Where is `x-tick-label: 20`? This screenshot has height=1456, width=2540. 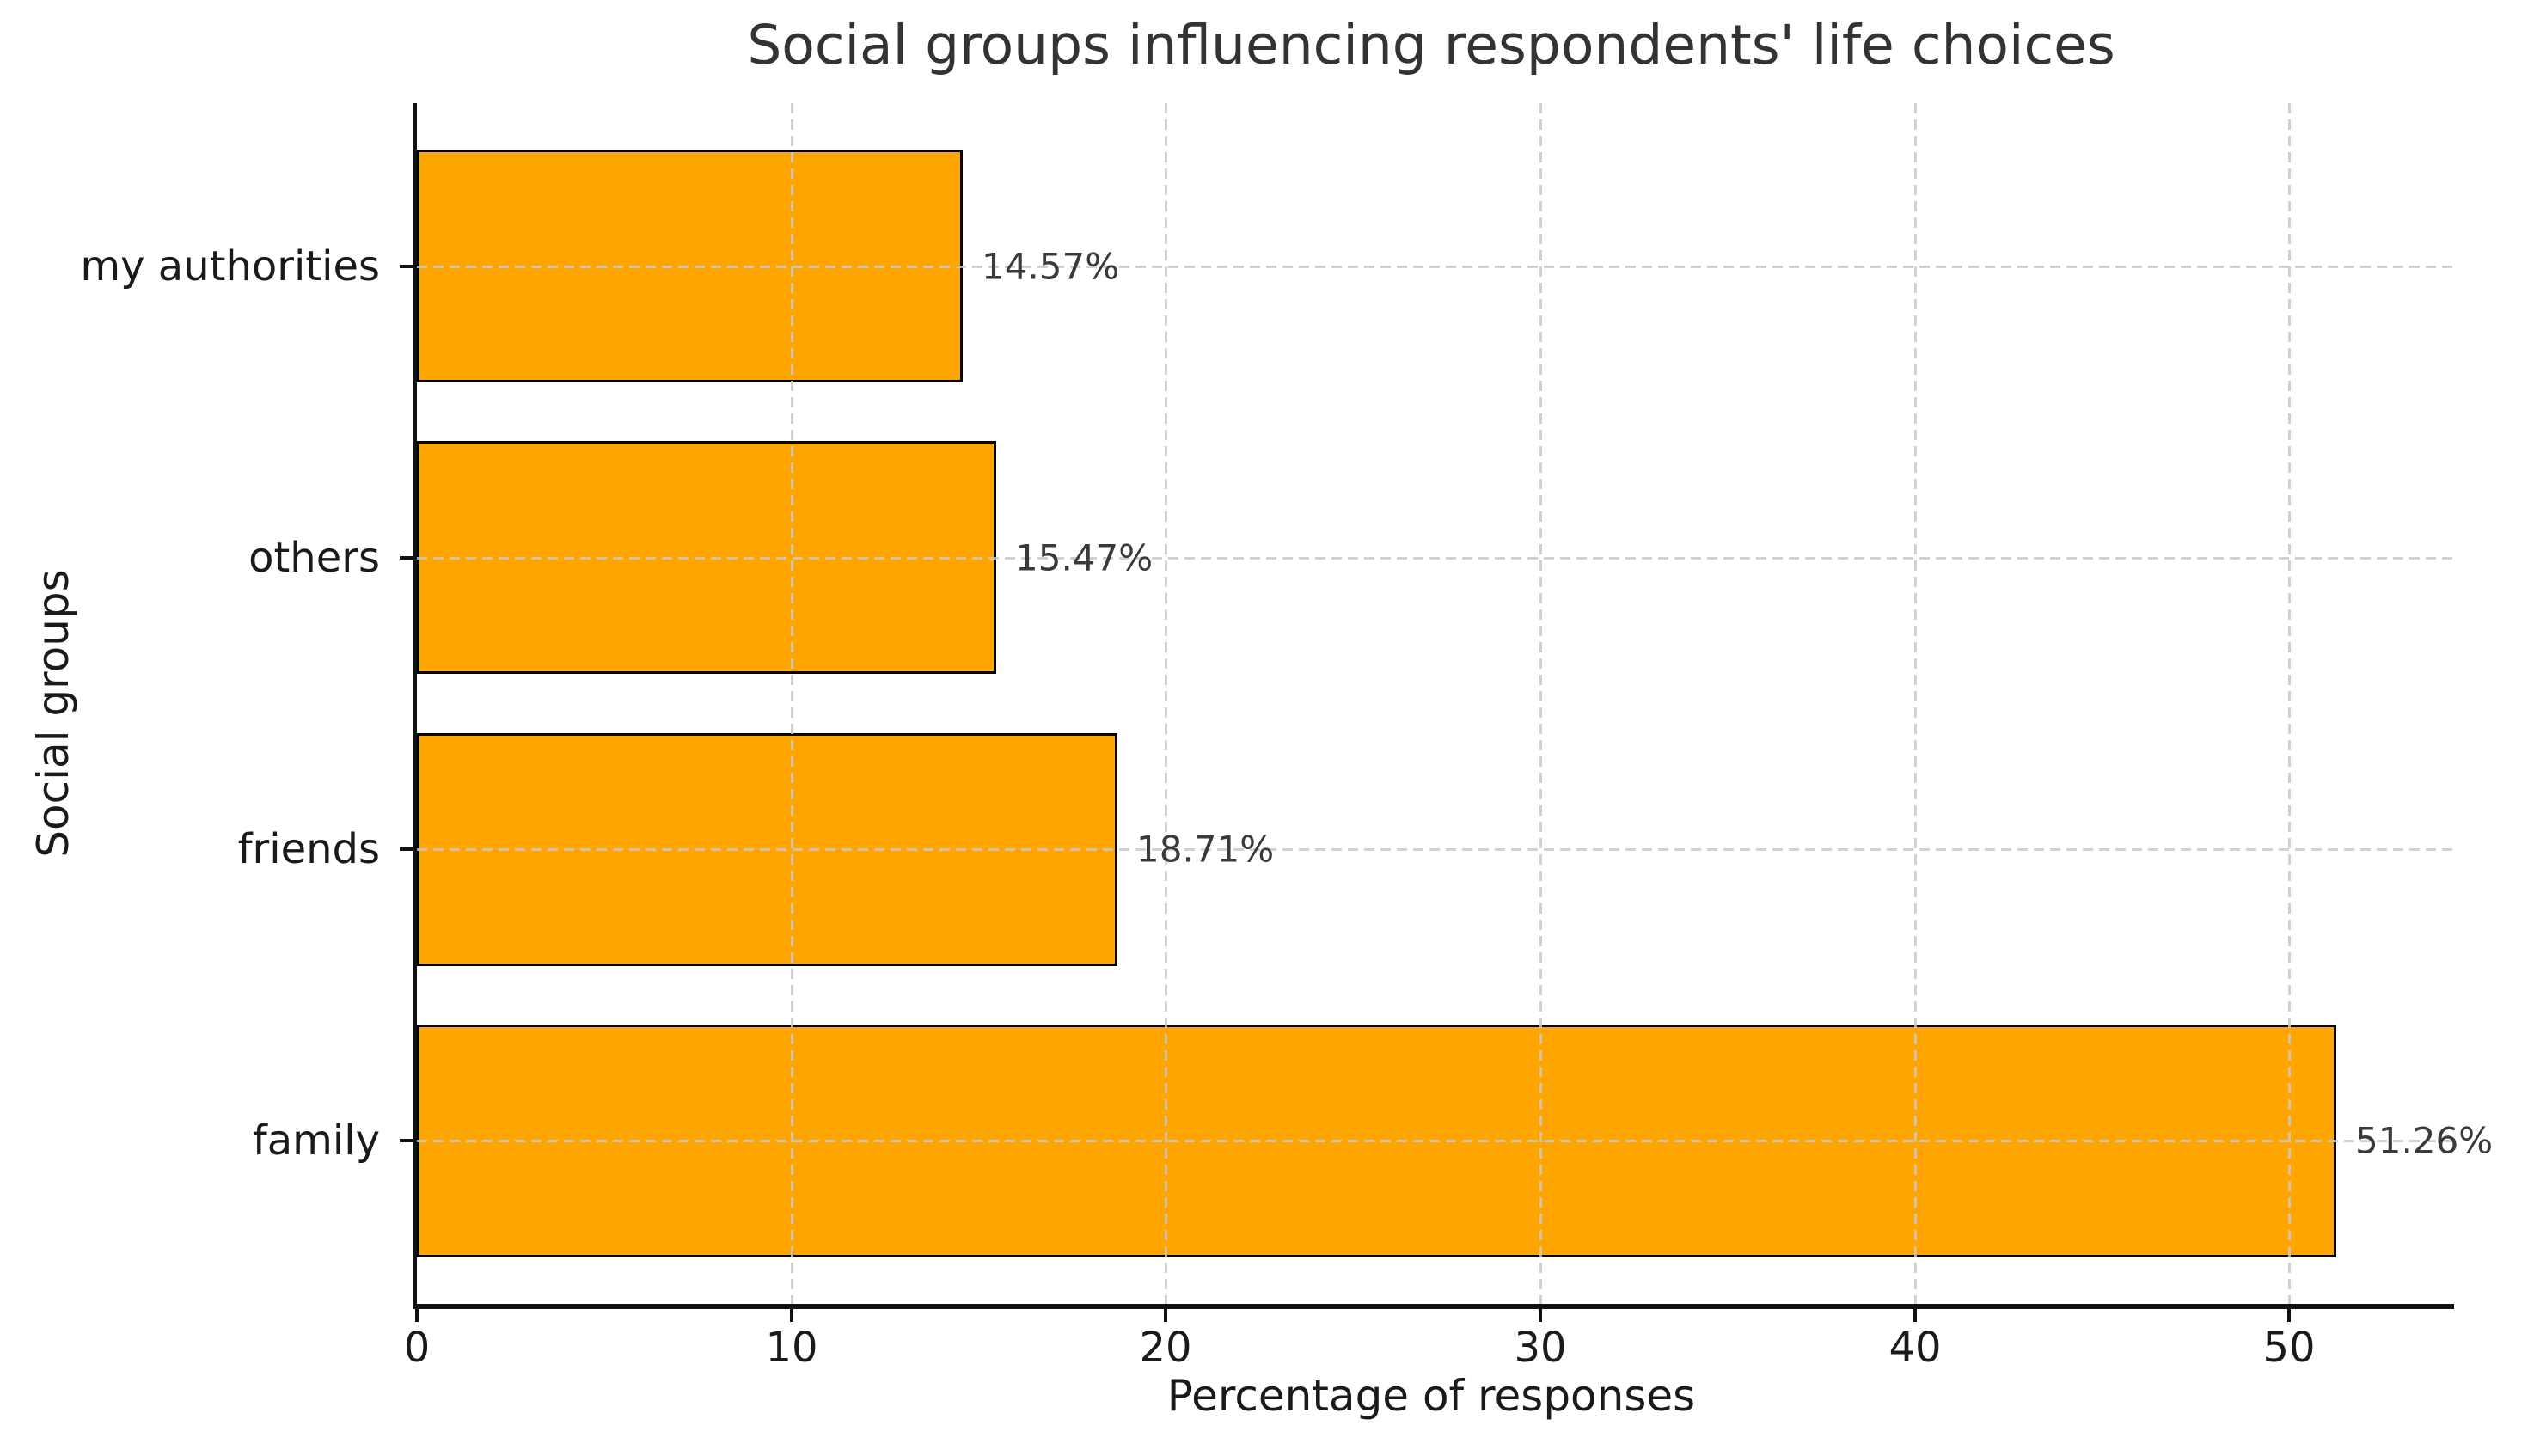 x-tick-label: 20 is located at coordinates (1165, 1348).